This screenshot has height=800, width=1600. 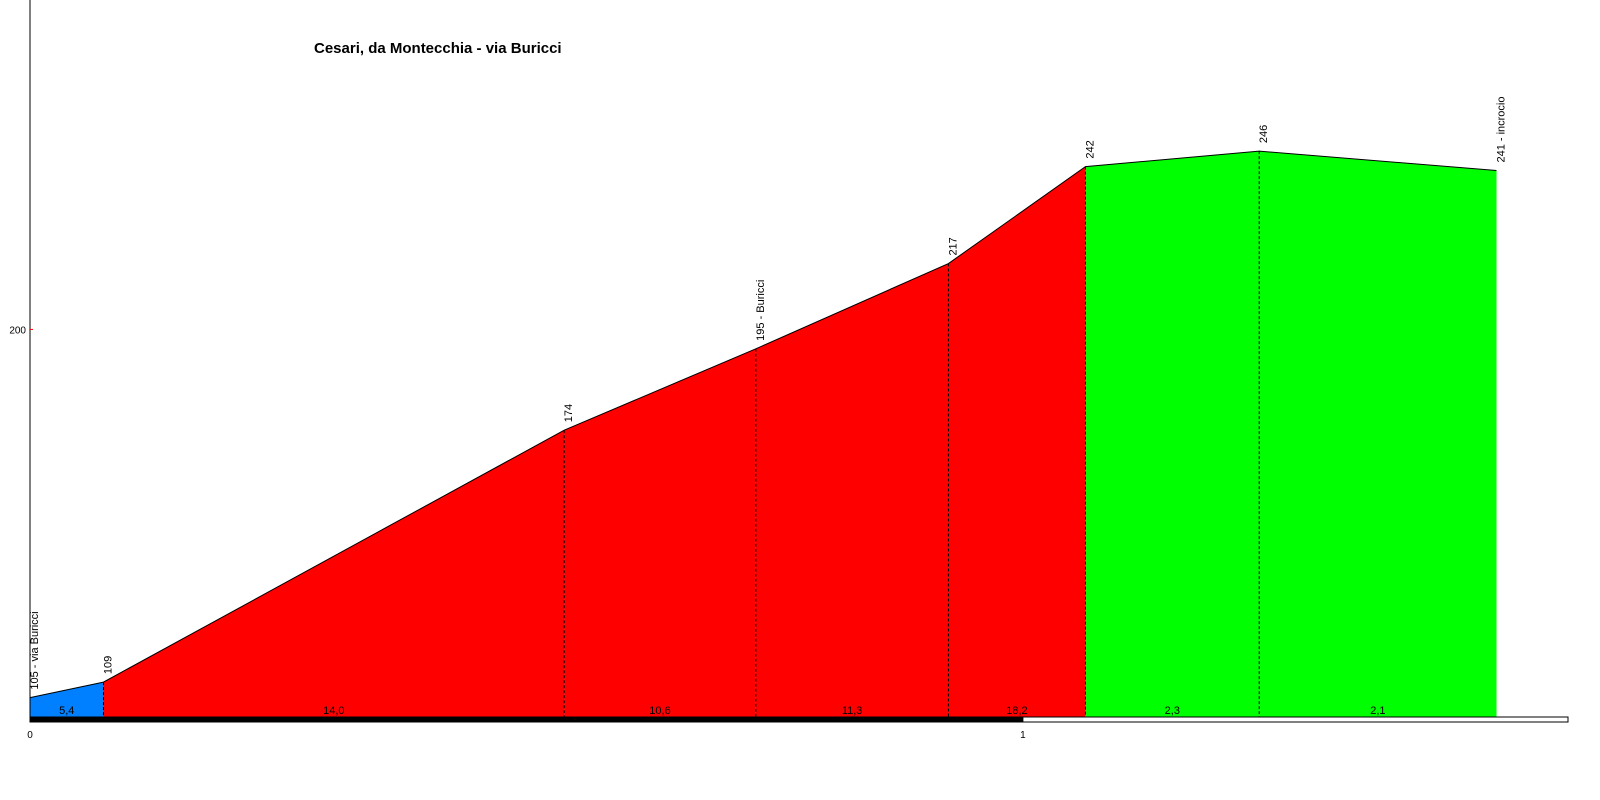 I want to click on grade-label: 10,6, so click(x=659, y=711).